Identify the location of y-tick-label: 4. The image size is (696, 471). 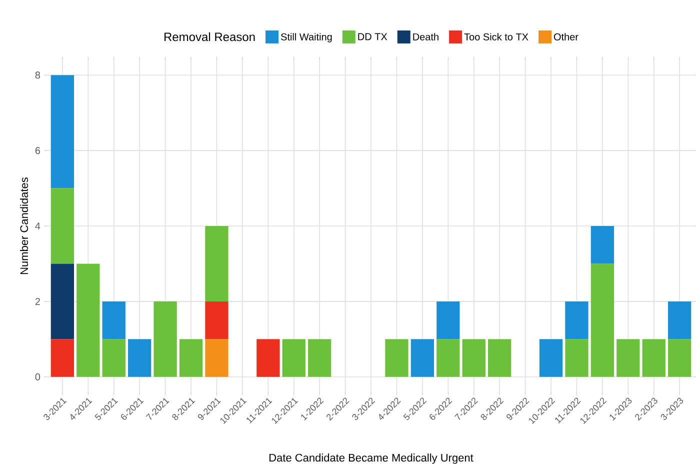
(37, 226).